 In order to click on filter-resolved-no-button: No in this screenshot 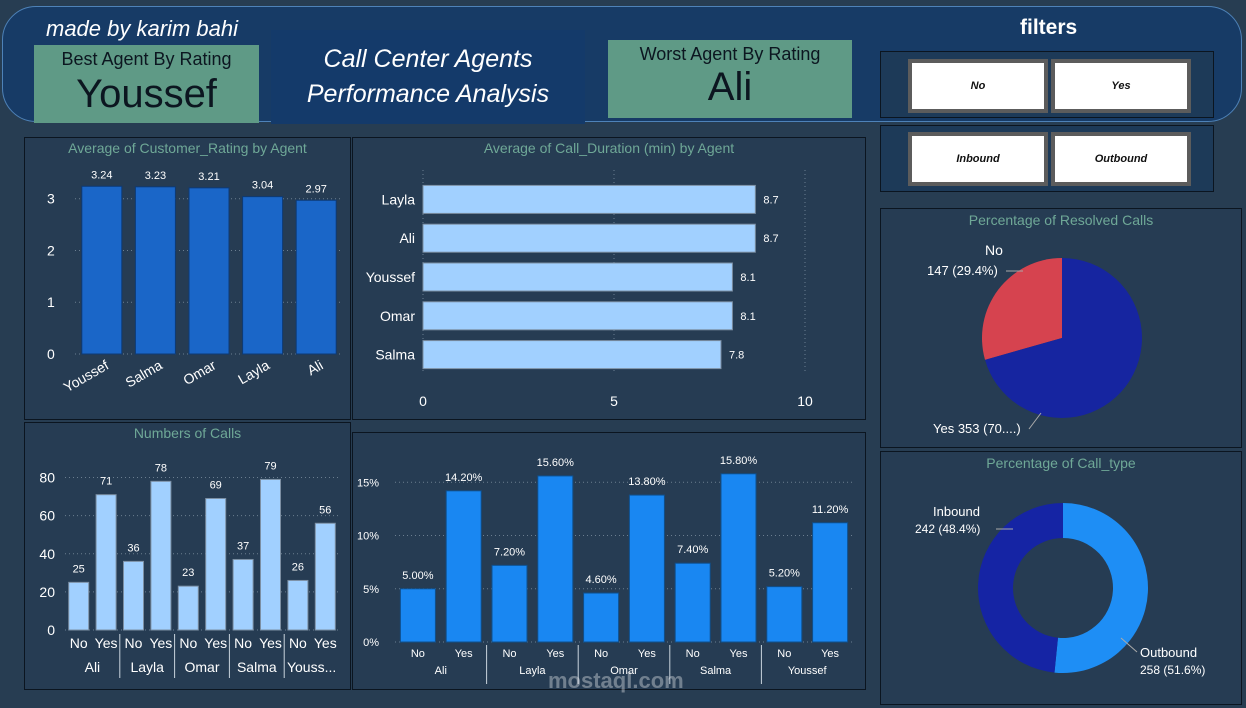, I will do `click(978, 86)`.